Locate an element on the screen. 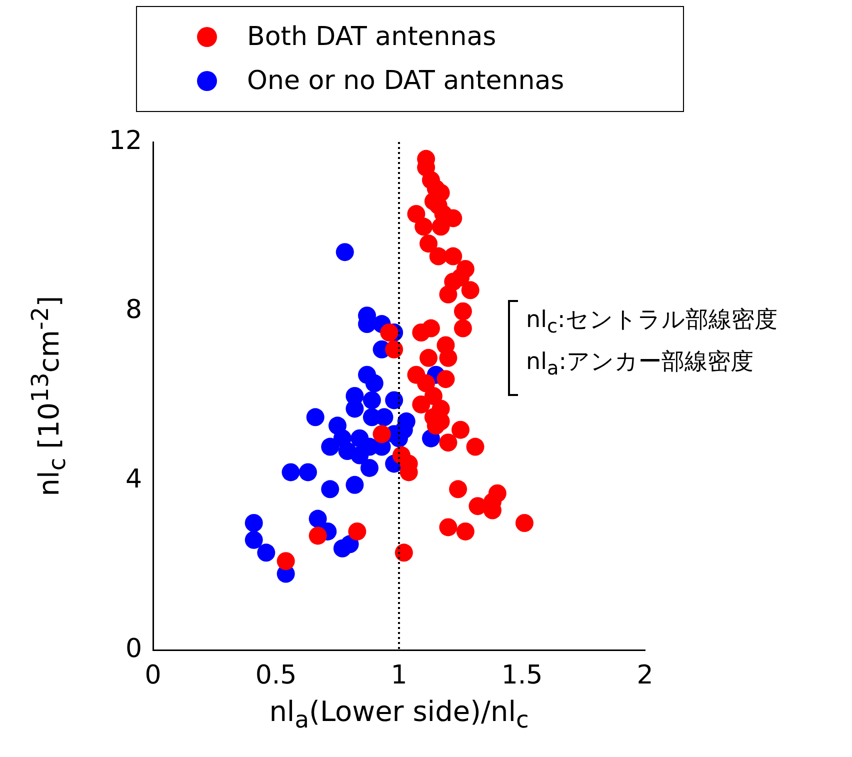 The image size is (852, 757). y-tick-label: 0 is located at coordinates (133, 649).